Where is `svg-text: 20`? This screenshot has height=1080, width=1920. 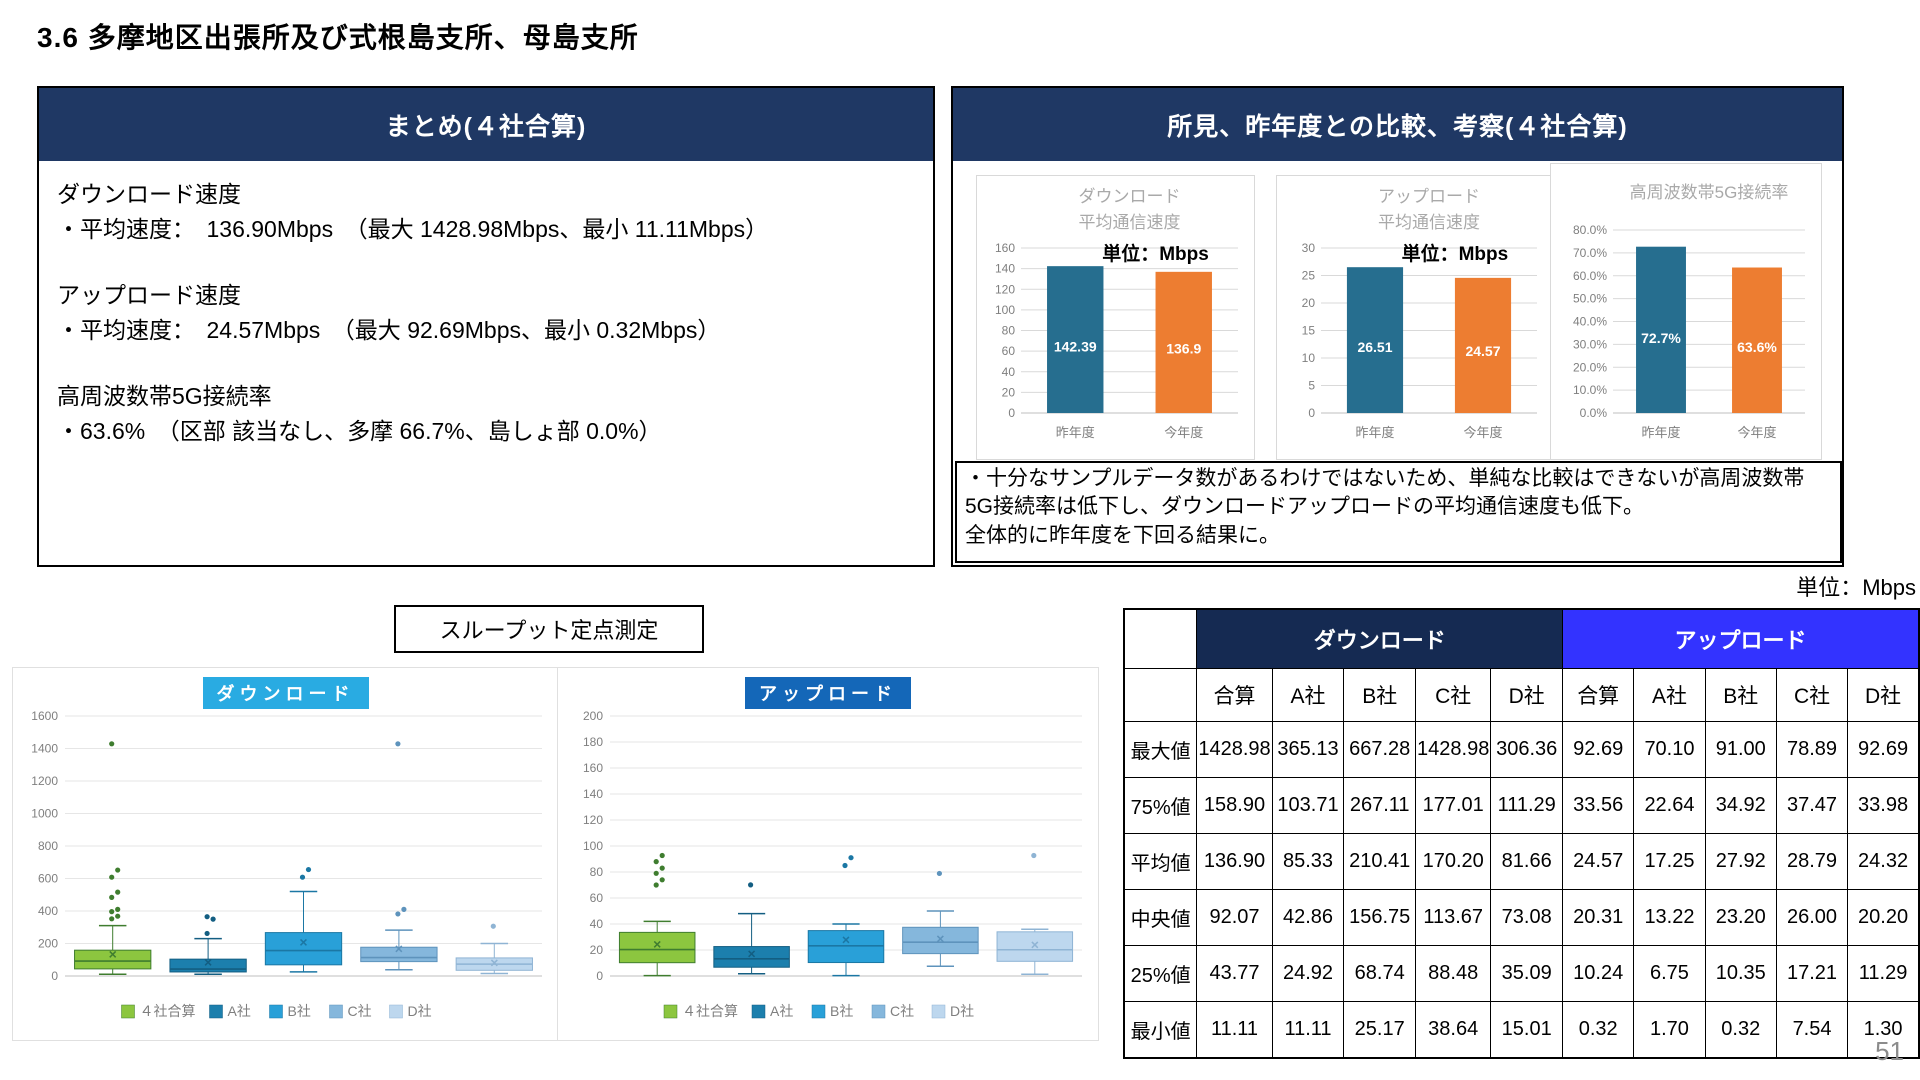 svg-text: 20 is located at coordinates (1009, 392).